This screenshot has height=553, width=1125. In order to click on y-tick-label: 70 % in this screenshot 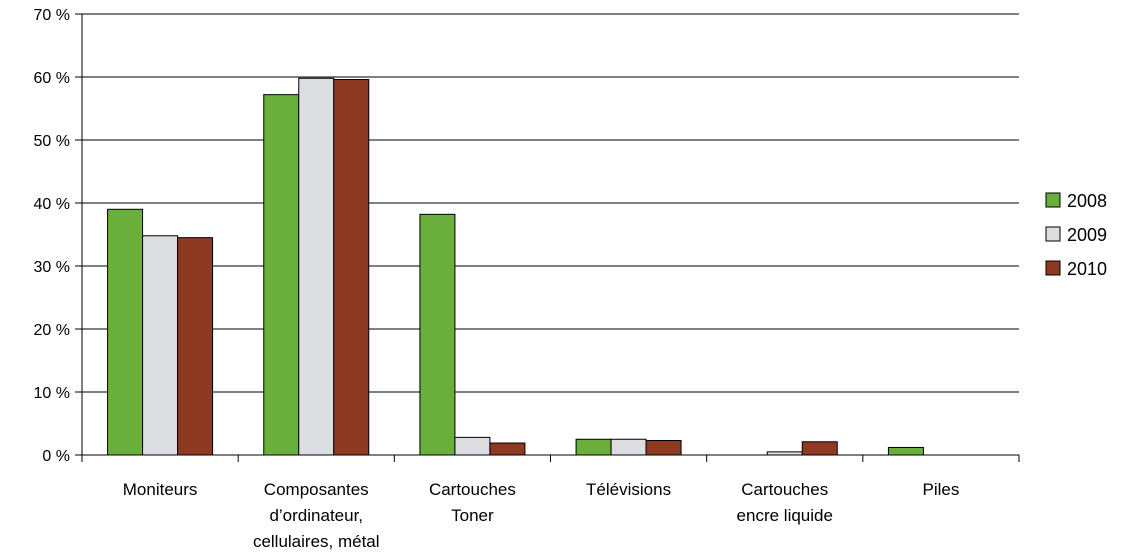, I will do `click(52, 15)`.